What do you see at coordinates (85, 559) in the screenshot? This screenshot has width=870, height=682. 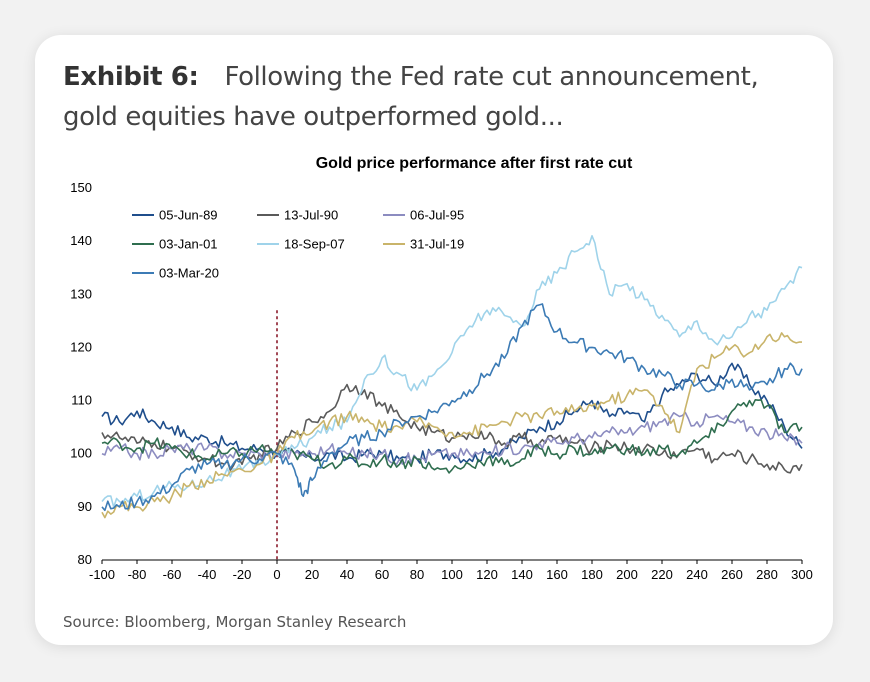 I see `y-tick-label: 80` at bounding box center [85, 559].